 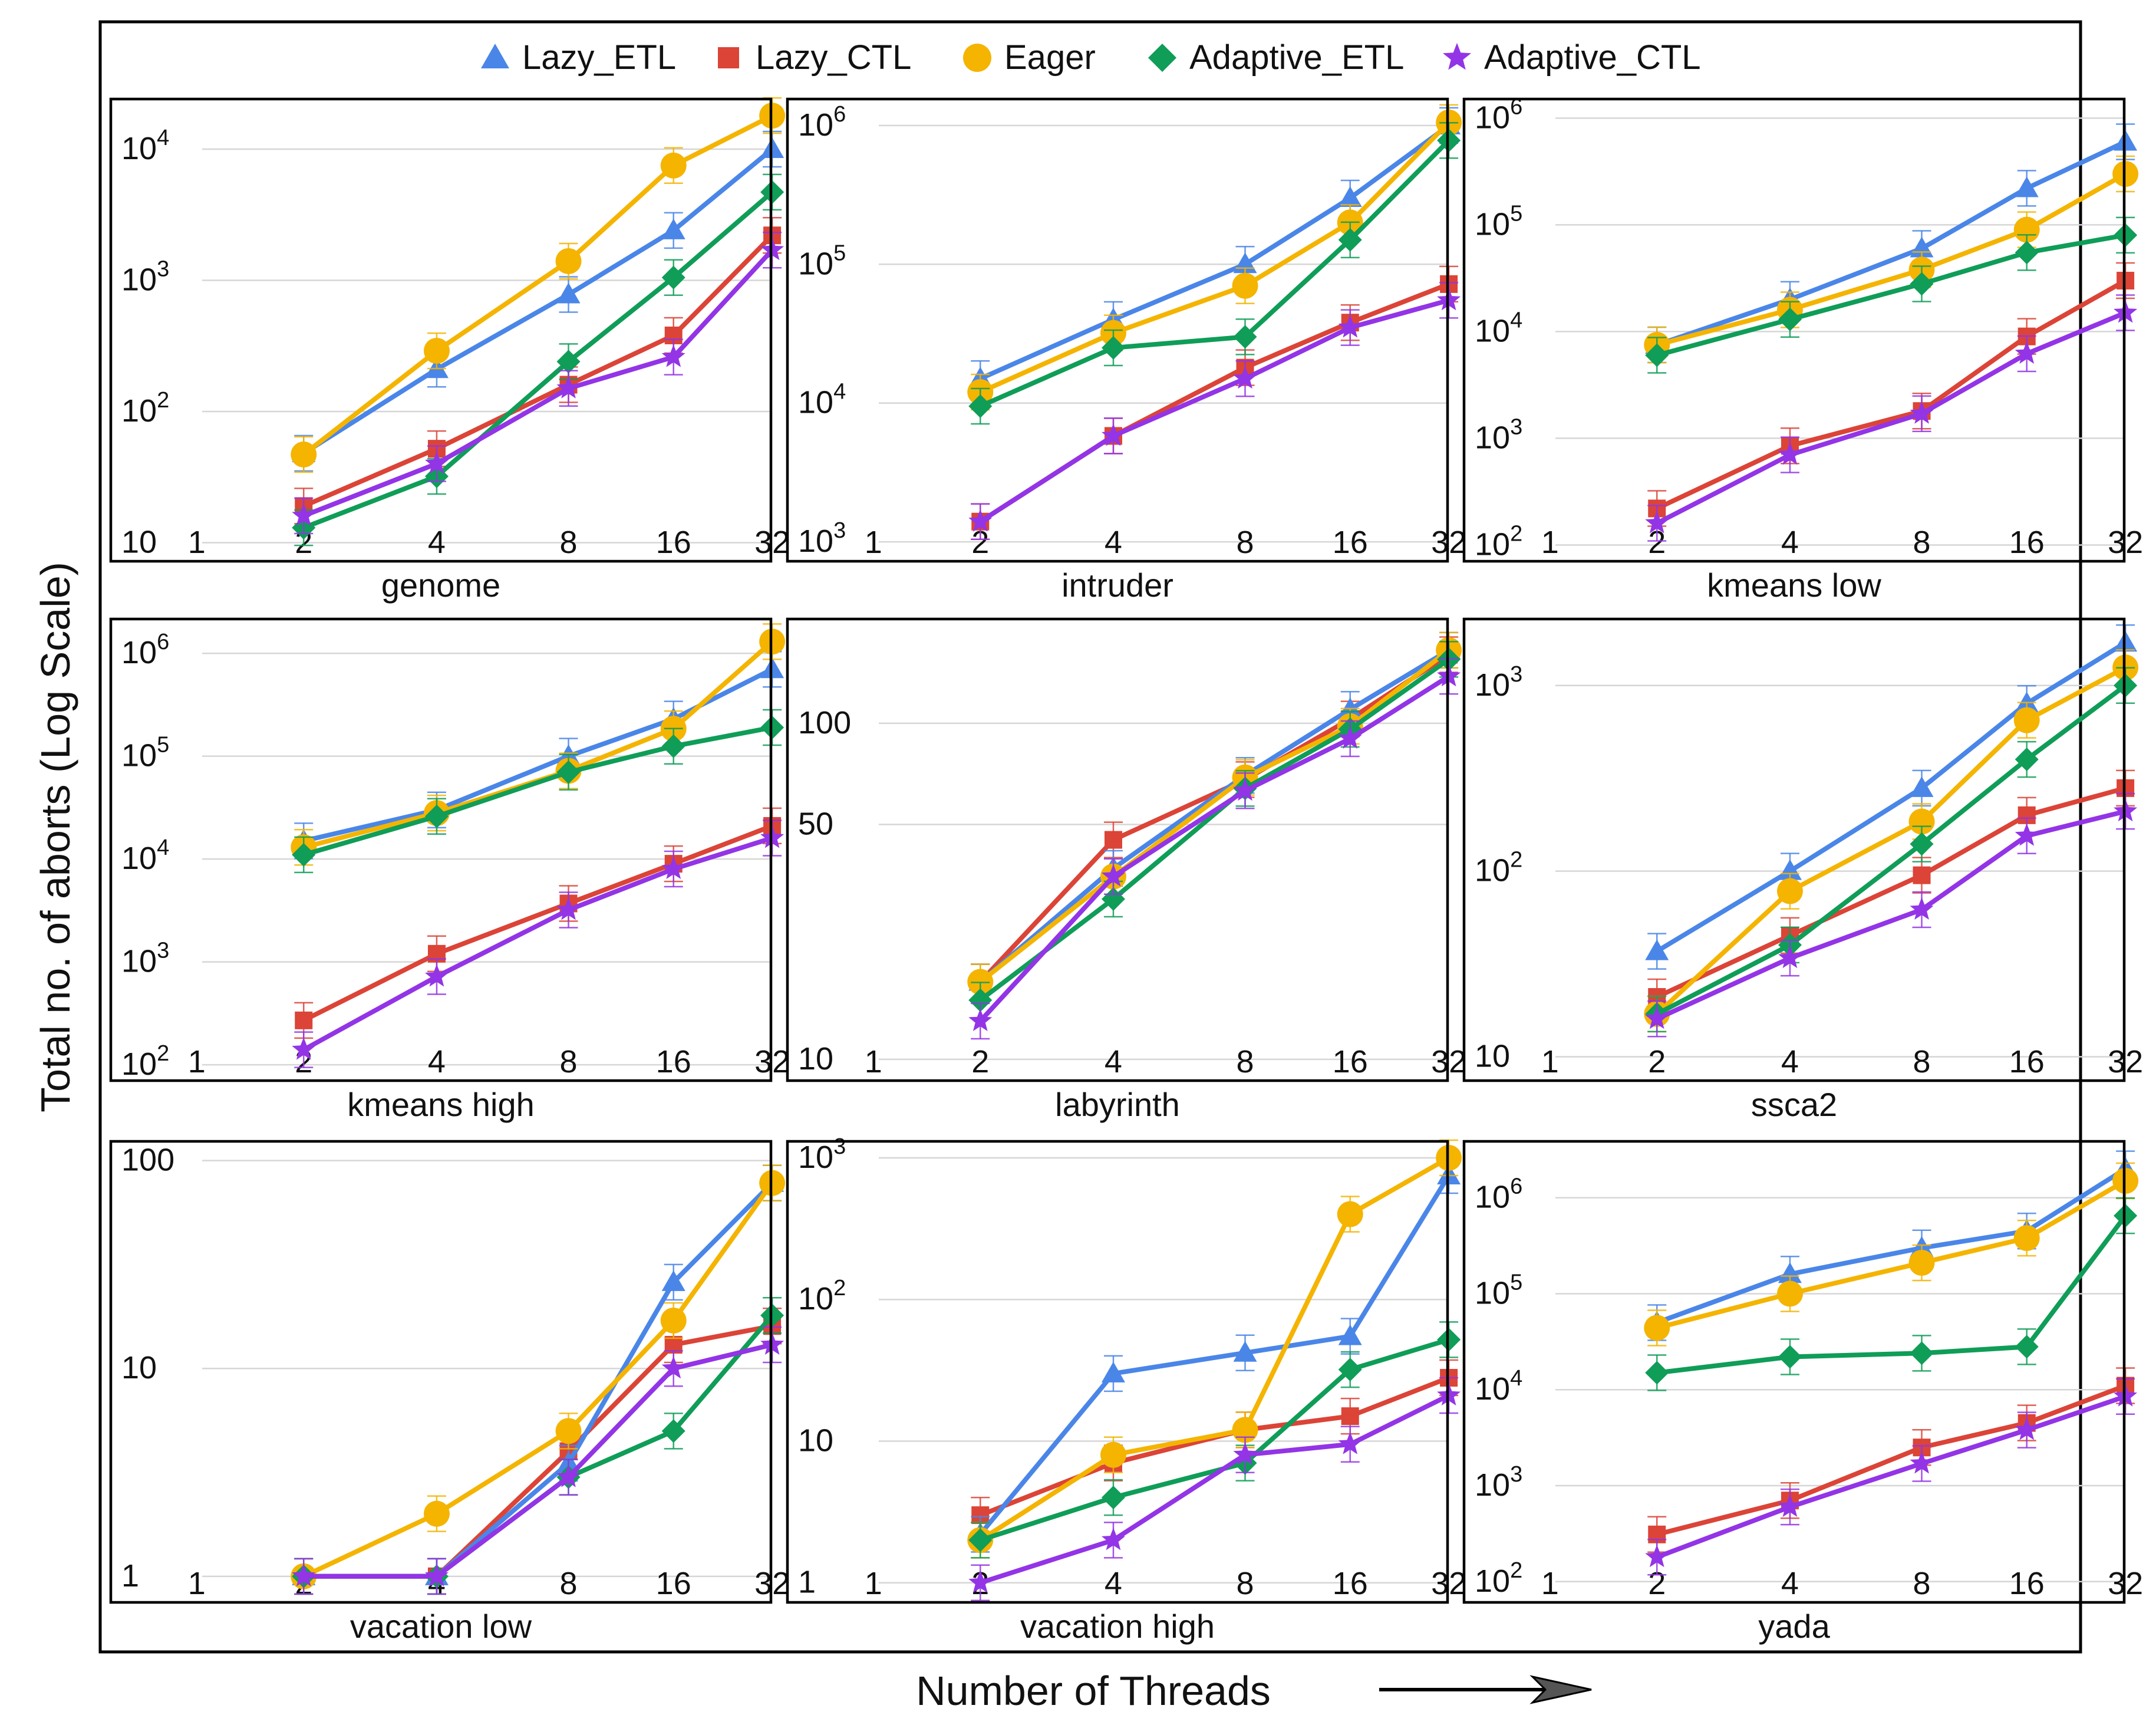 What do you see at coordinates (578, 57) in the screenshot?
I see `legend-item-lazy-etl: Lazy_ETL` at bounding box center [578, 57].